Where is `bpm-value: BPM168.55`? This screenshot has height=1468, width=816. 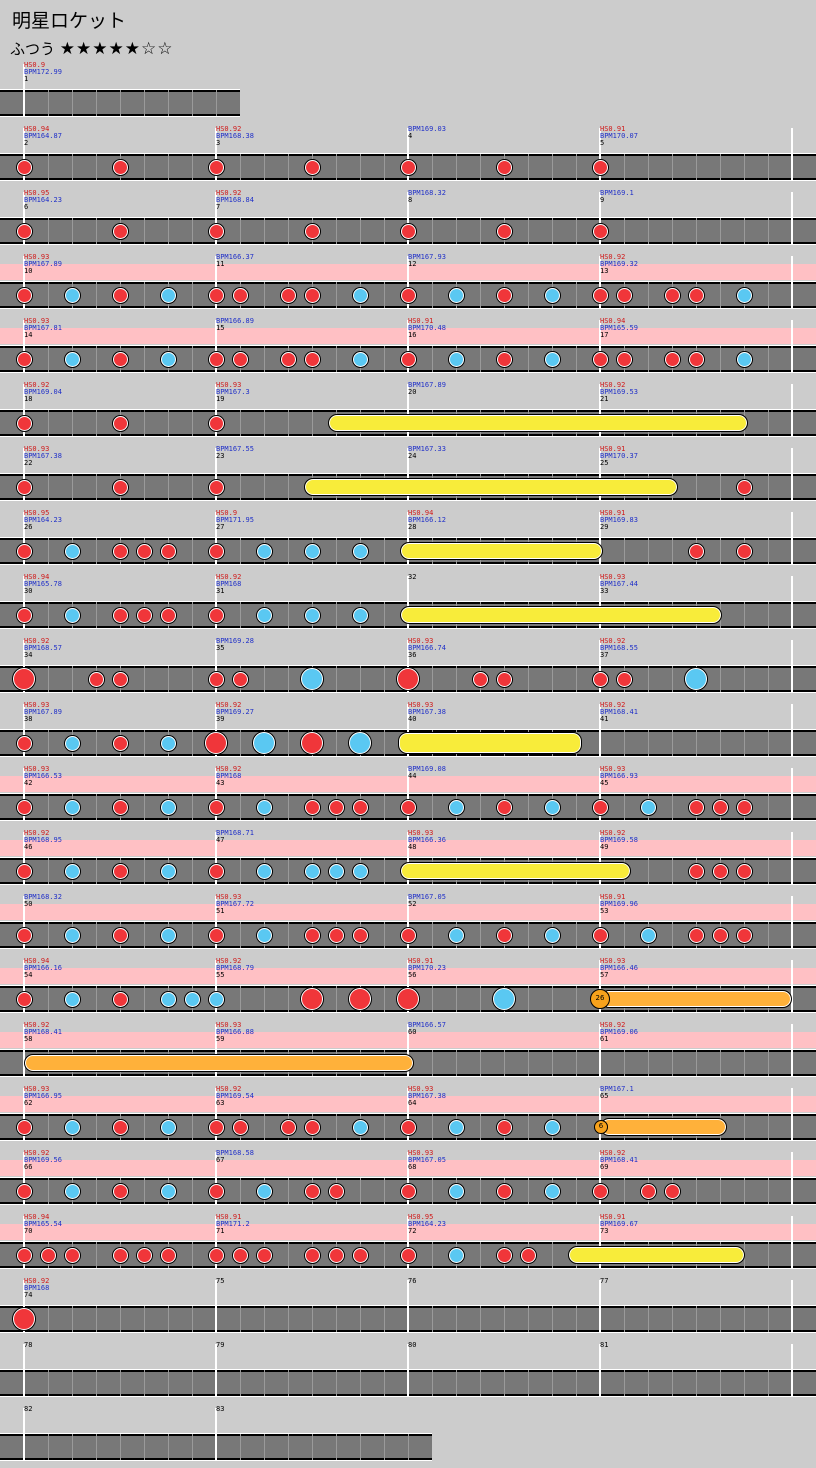 bpm-value: BPM168.55 is located at coordinates (619, 648).